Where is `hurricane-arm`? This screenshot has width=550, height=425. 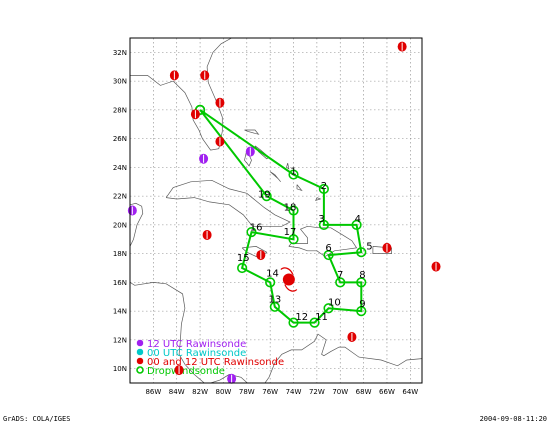 hurricane-arm is located at coordinates (287, 271).